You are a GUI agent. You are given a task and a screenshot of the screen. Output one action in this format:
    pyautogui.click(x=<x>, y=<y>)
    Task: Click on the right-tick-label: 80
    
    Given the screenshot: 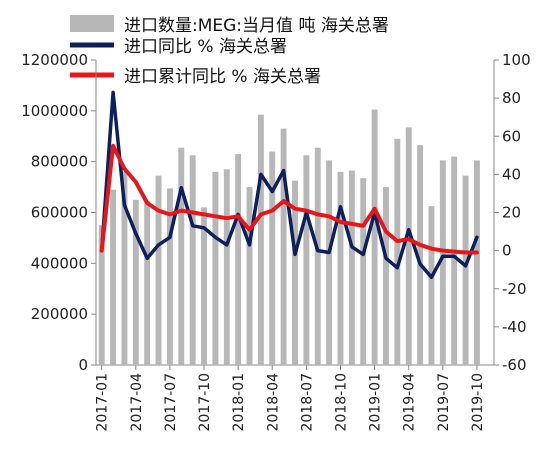 What is the action you would take?
    pyautogui.click(x=511, y=98)
    